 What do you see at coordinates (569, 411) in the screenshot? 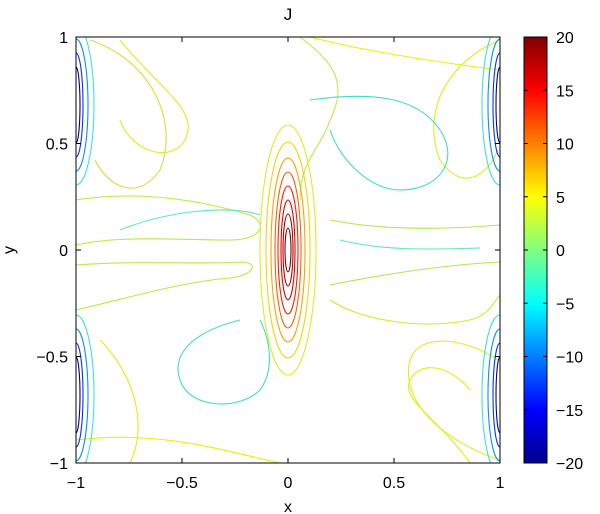
I see `colorbar-tick-label: −15` at bounding box center [569, 411].